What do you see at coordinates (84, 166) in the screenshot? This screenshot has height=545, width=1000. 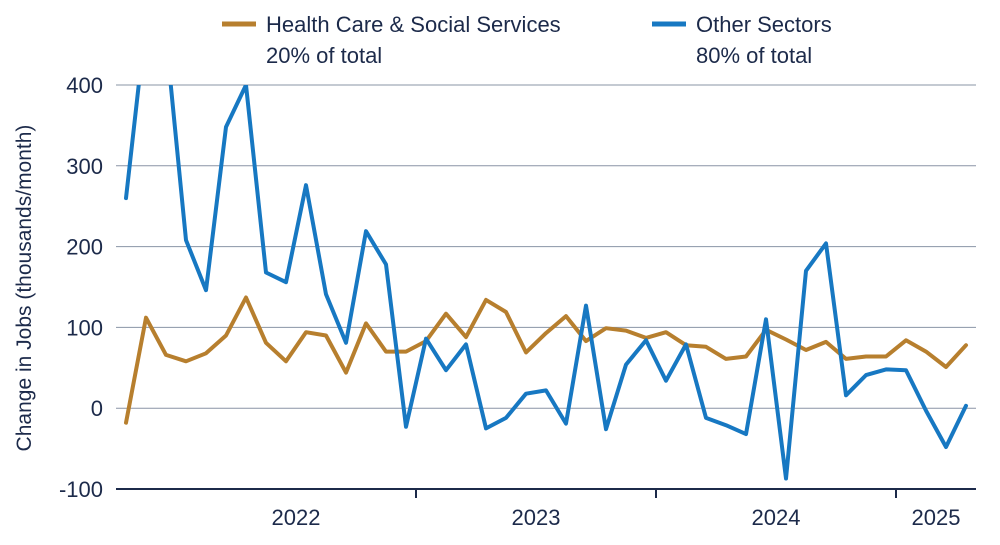 I see `y-tick-label: 300` at bounding box center [84, 166].